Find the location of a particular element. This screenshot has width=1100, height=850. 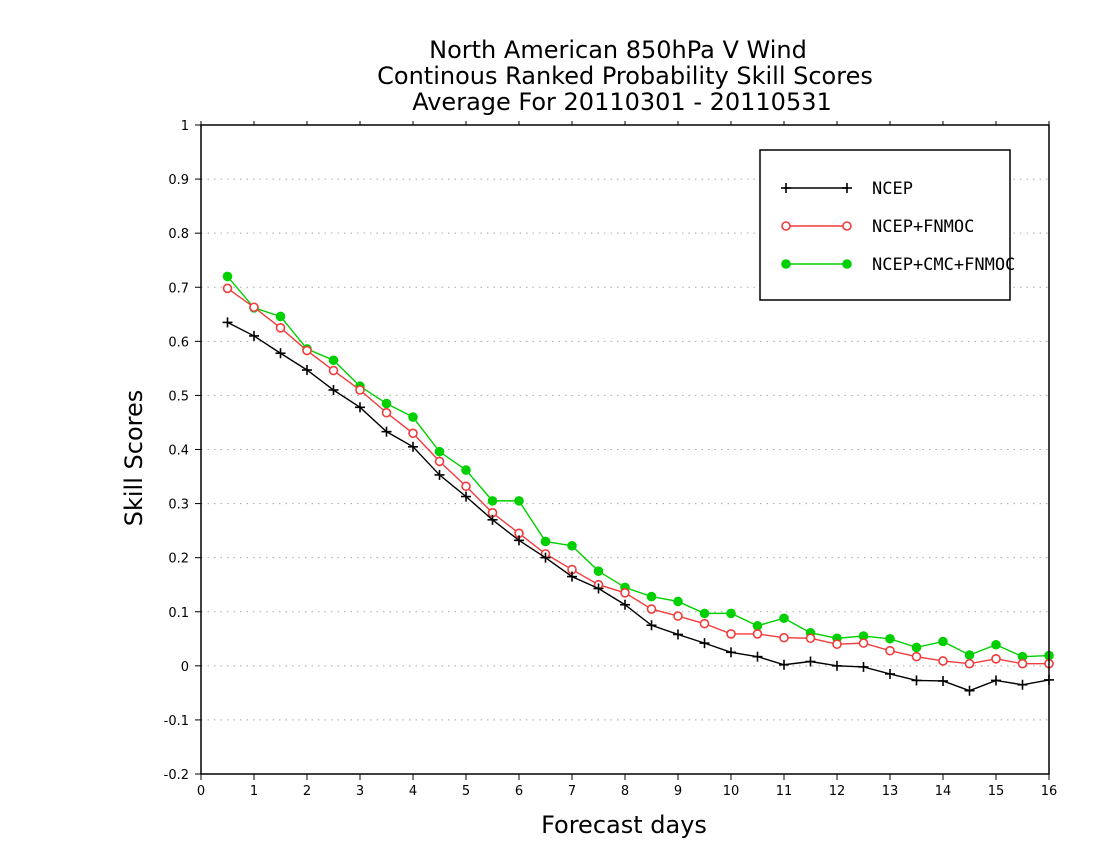

y-tick-label: 0.6 is located at coordinates (178, 342).